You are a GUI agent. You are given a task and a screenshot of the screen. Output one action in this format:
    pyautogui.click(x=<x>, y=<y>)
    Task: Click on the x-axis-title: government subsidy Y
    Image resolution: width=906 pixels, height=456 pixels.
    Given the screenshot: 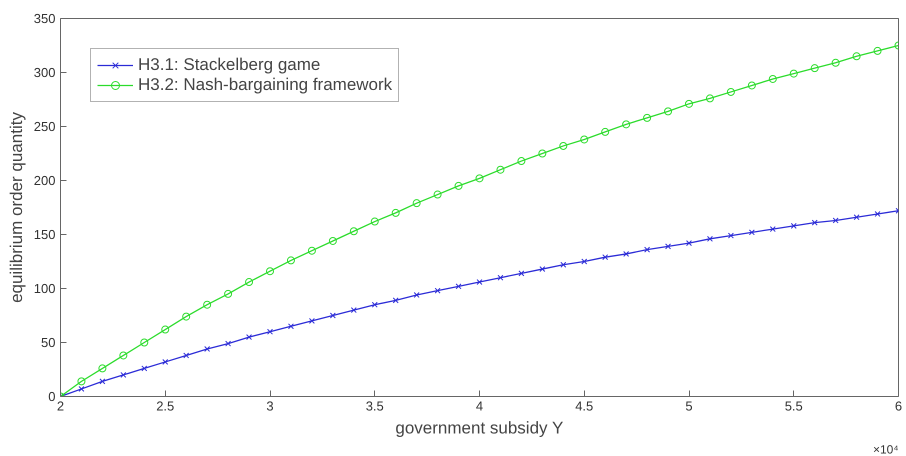 What is the action you would take?
    pyautogui.click(x=479, y=428)
    